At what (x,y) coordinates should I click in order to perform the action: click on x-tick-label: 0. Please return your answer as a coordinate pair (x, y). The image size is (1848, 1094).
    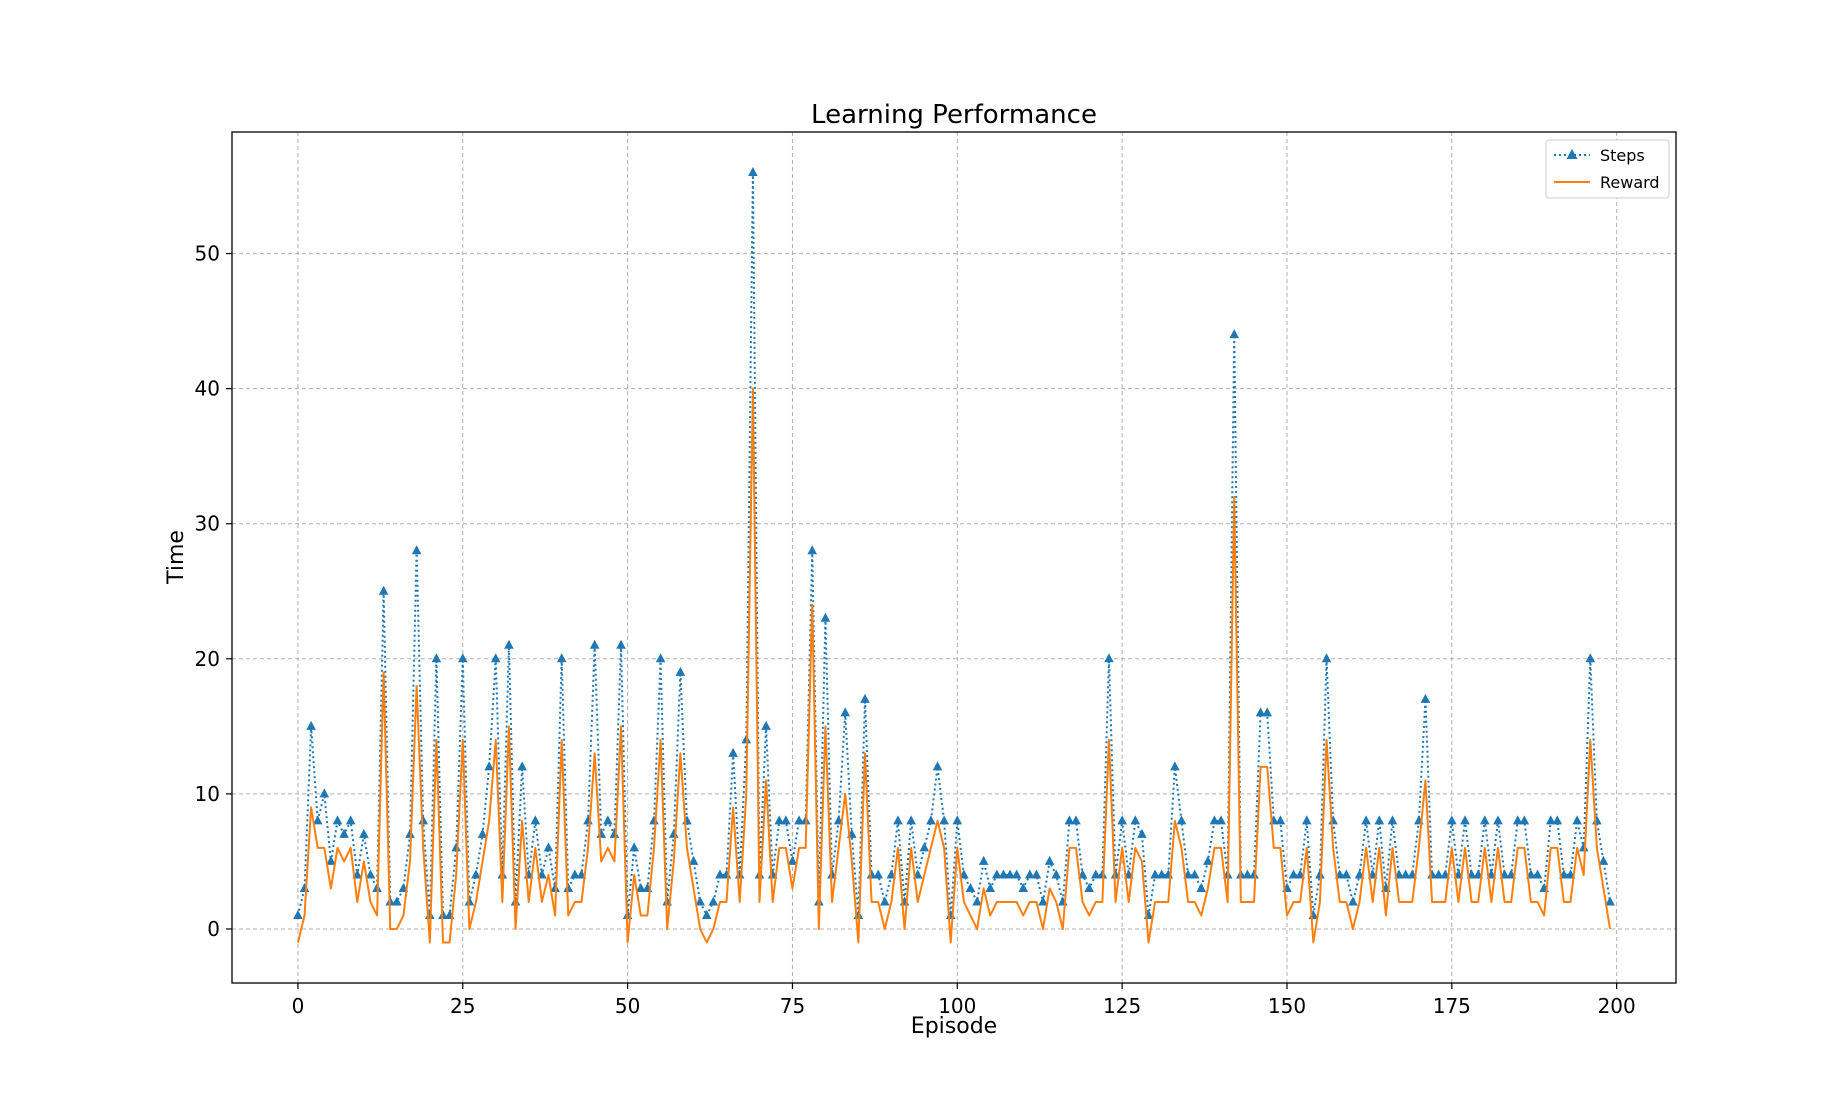
    Looking at the image, I should click on (298, 1006).